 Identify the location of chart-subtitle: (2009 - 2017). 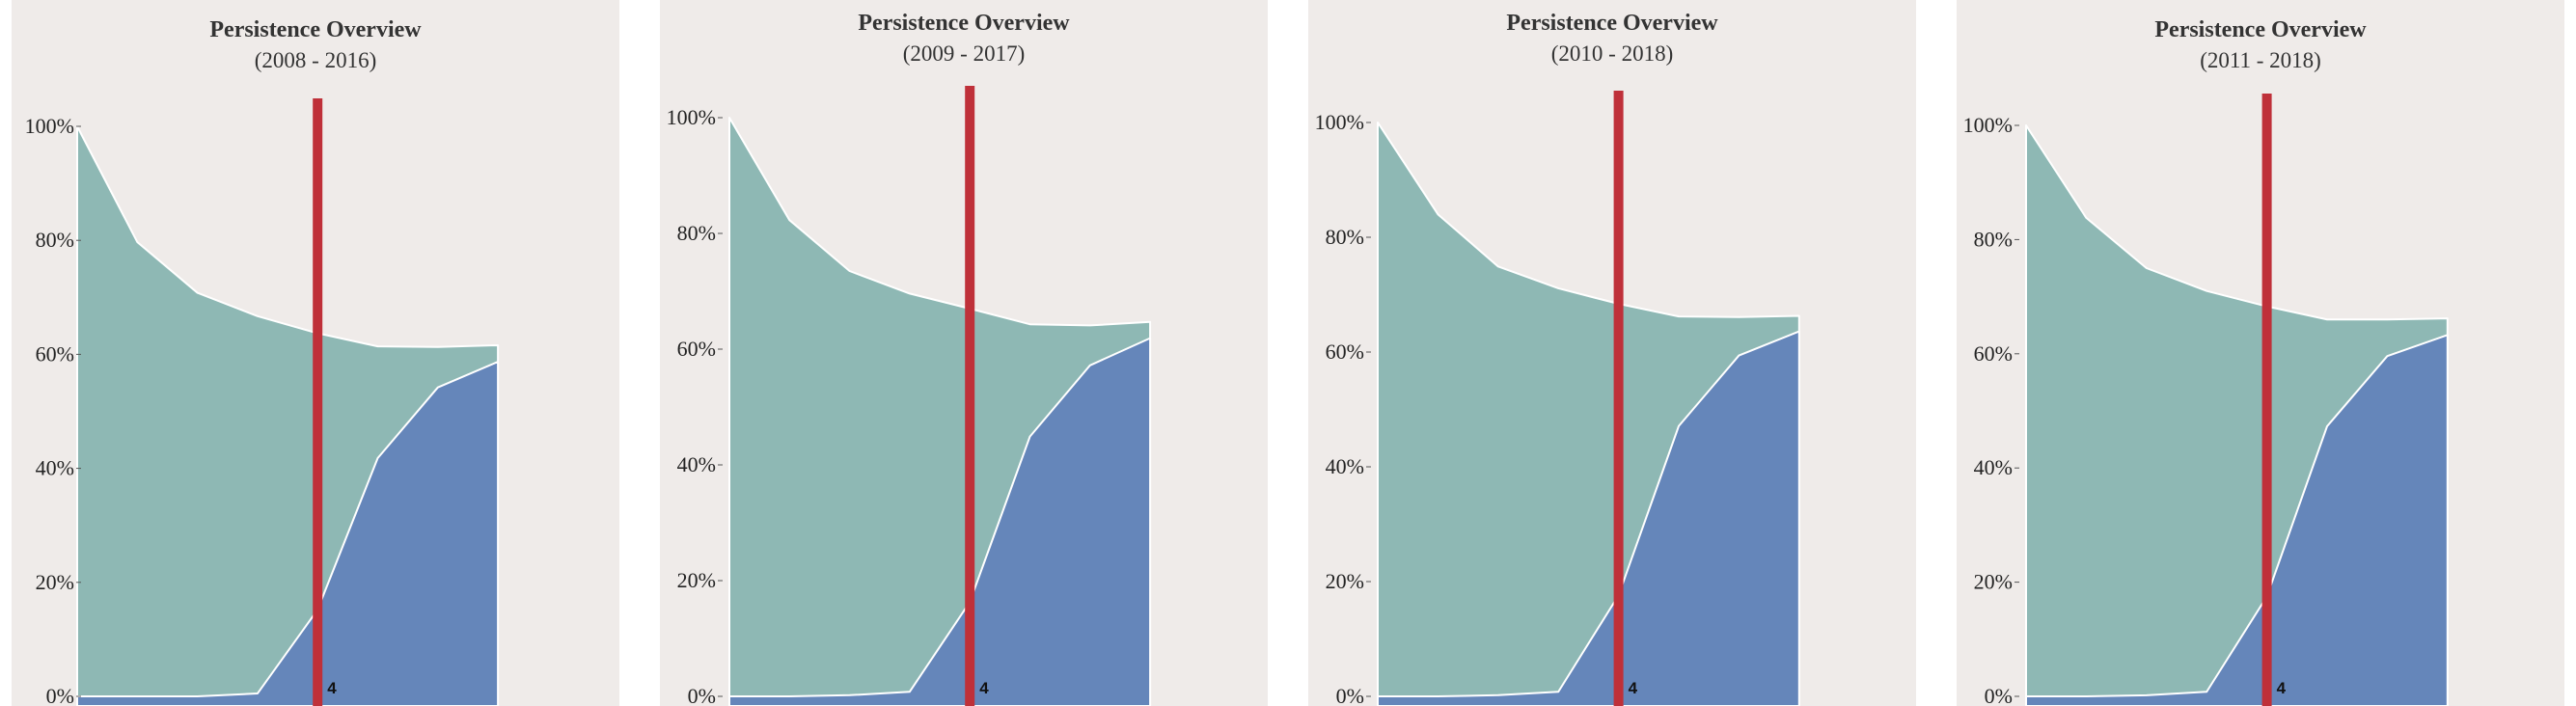
(964, 53).